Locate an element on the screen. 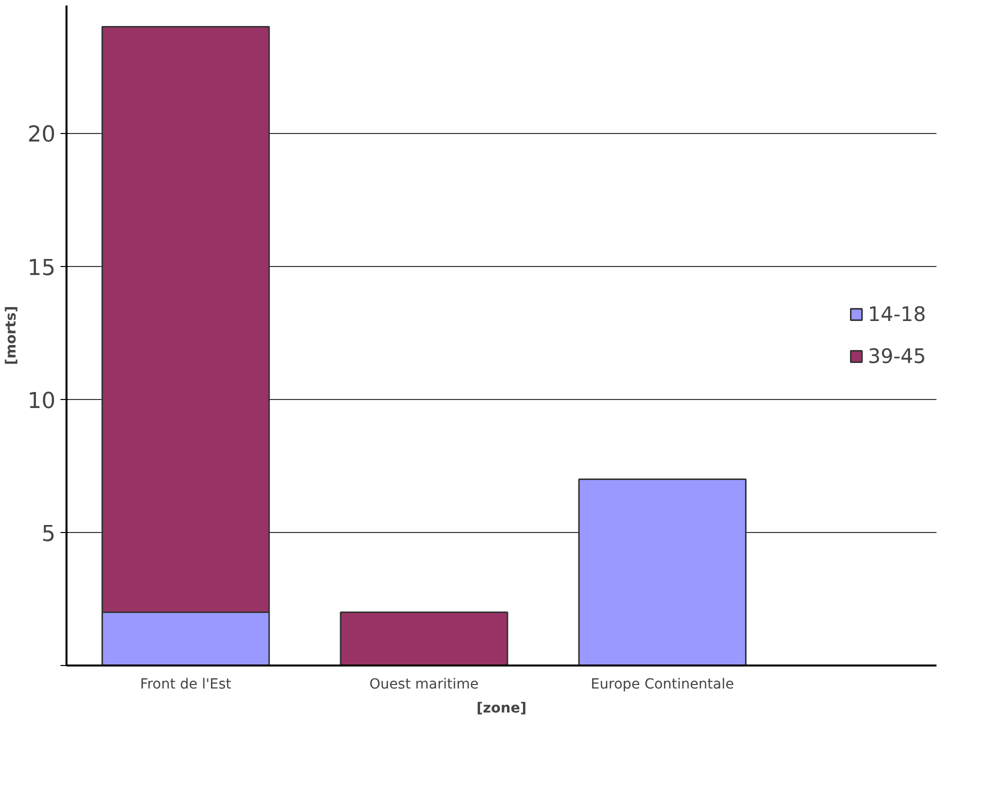 The height and width of the screenshot is (797, 997). y-tick-label: 10 is located at coordinates (42, 401).